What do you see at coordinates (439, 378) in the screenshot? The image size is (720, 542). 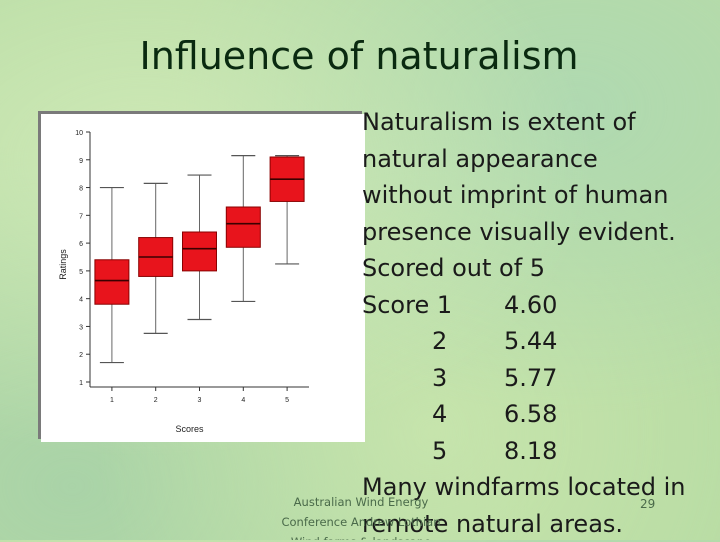 I see `score-label: 3` at bounding box center [439, 378].